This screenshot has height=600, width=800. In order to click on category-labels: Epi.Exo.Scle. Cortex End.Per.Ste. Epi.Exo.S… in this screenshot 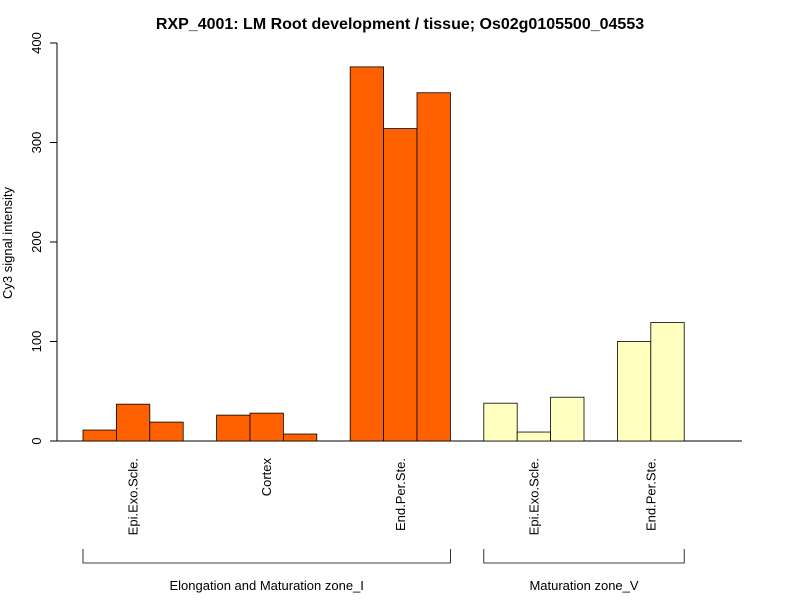, I will do `click(392, 497)`.